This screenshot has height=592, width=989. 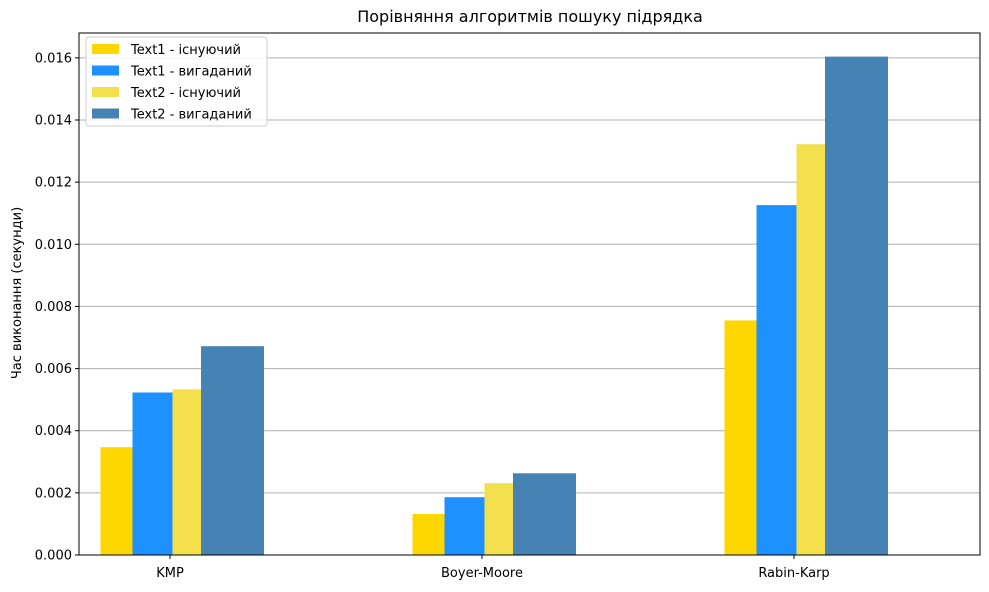 I want to click on y-tick-label: 0.002, so click(x=53, y=493).